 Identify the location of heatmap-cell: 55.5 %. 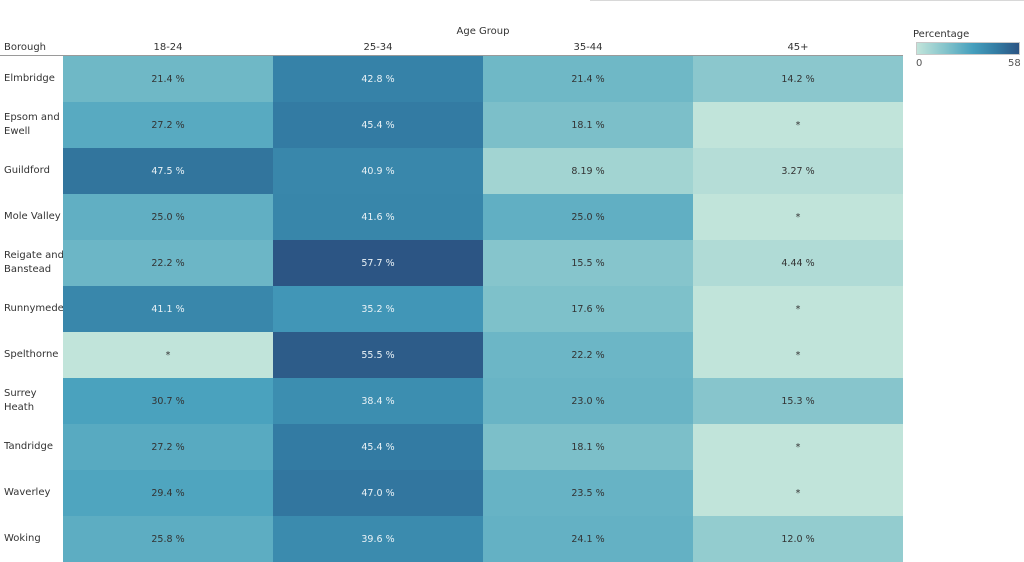
(378, 355).